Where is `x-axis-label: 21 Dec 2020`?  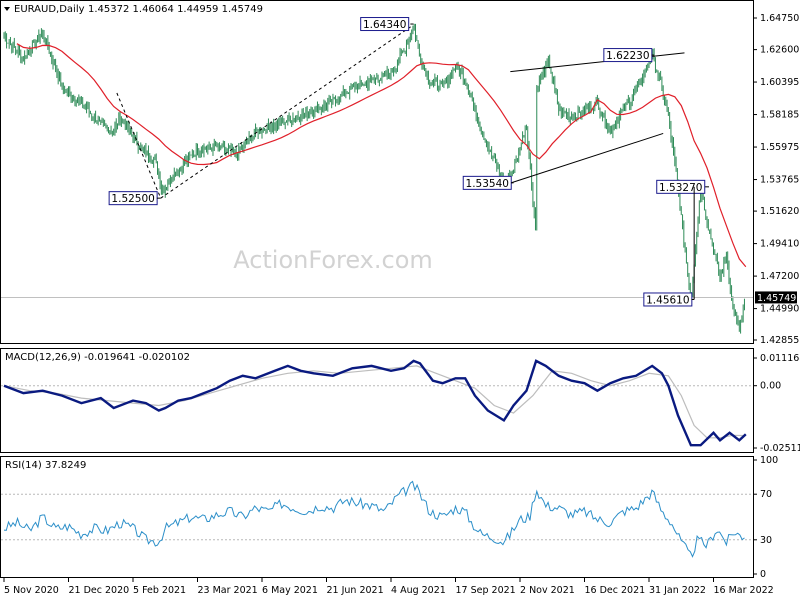 x-axis-label: 21 Dec 2020 is located at coordinates (99, 590).